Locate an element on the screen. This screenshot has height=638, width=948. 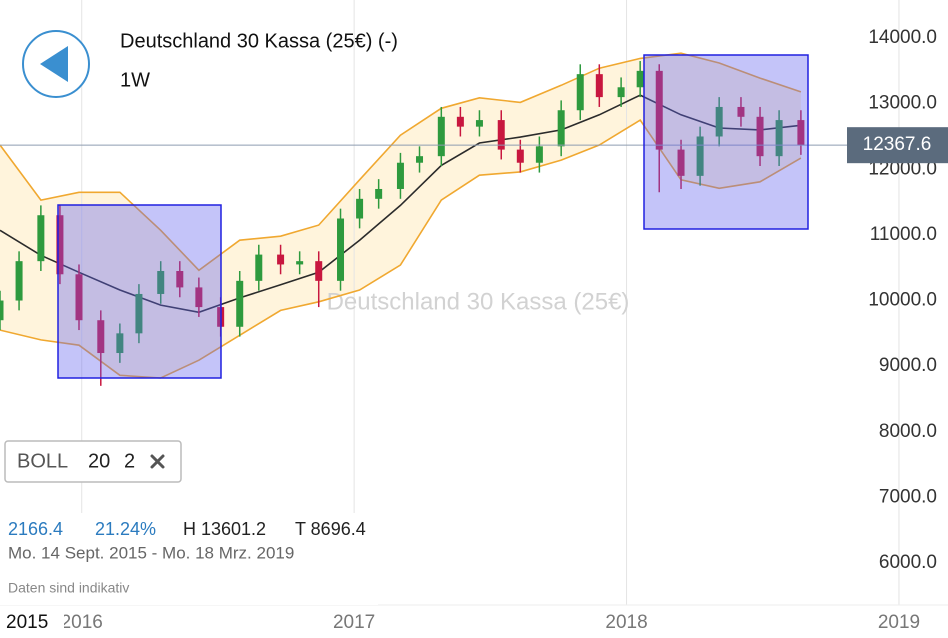
y-tick-label: 7000.0 is located at coordinates (908, 496).